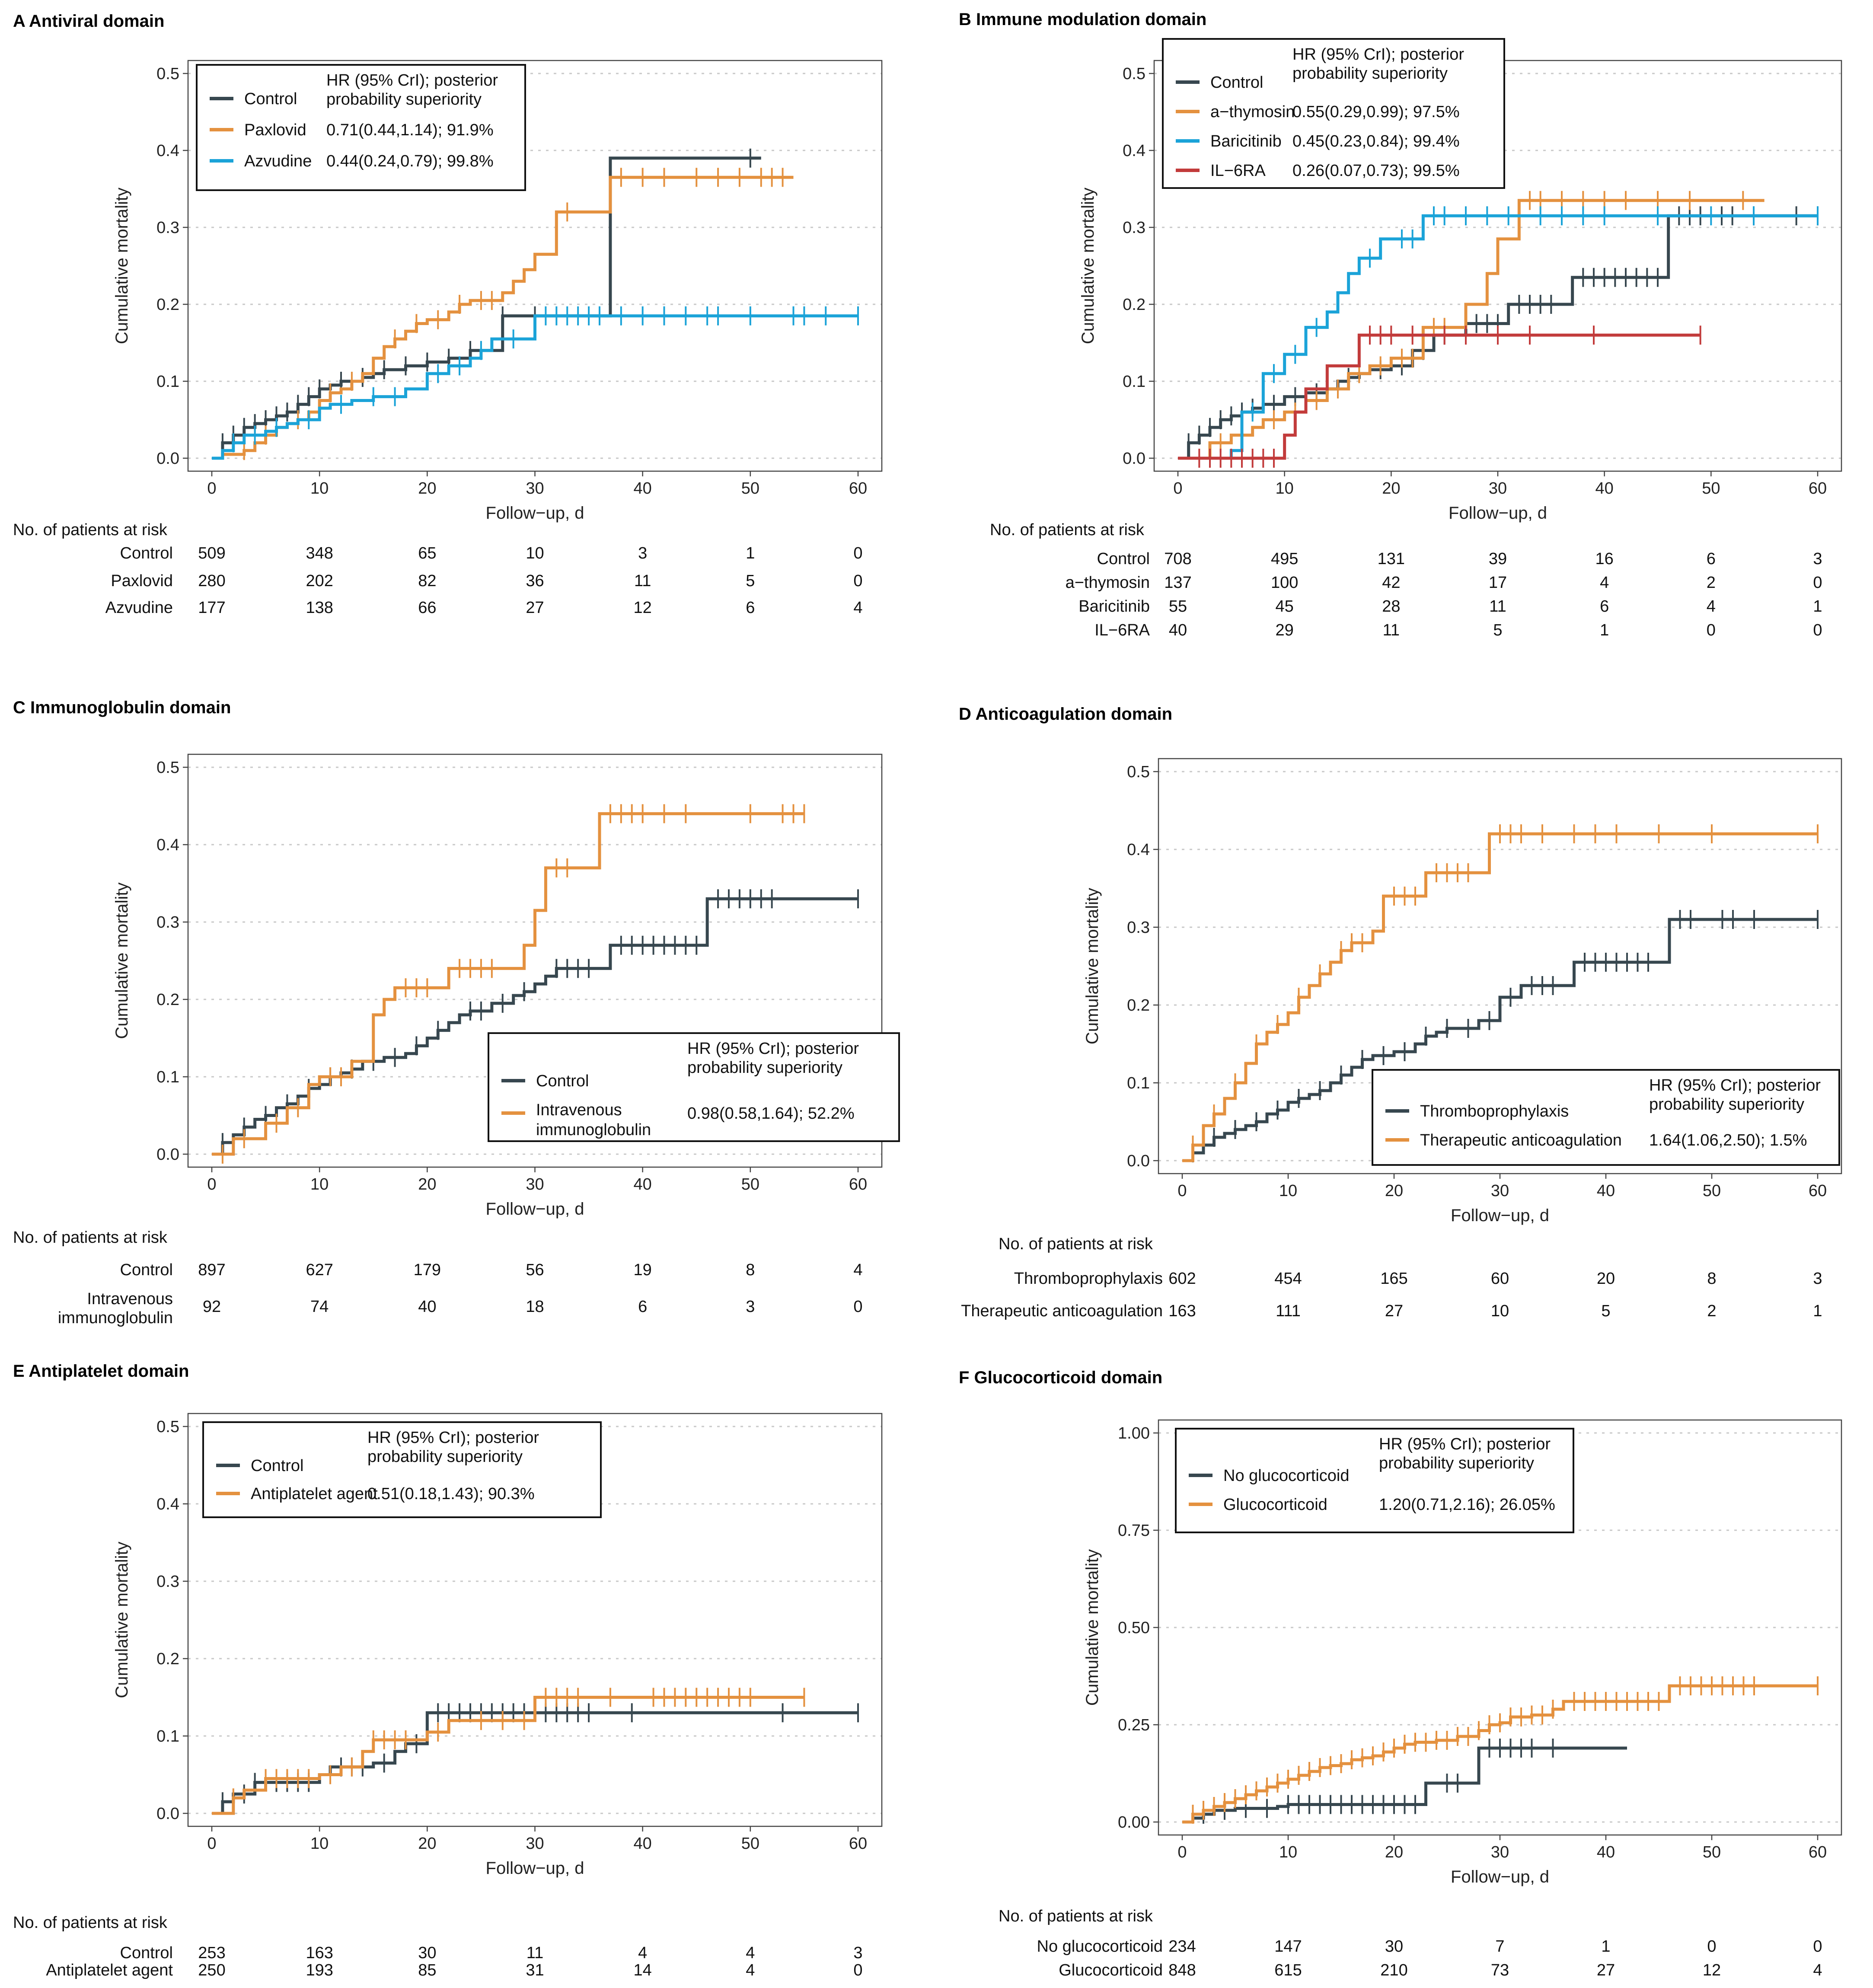  I want to click on risk-row-label: Azvudine, so click(139, 608).